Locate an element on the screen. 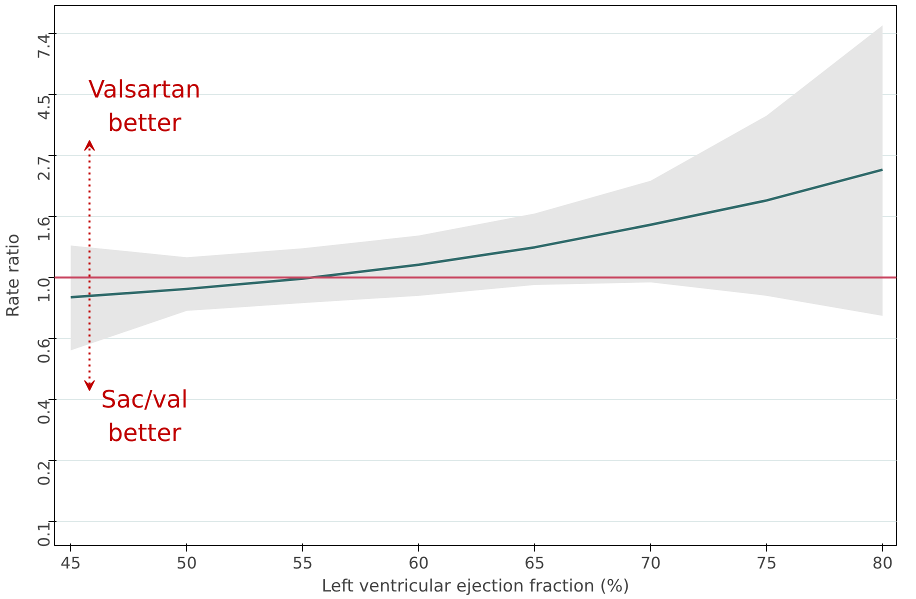 This screenshot has height=599, width=916. annotation: Valsartan better is located at coordinates (144, 107).